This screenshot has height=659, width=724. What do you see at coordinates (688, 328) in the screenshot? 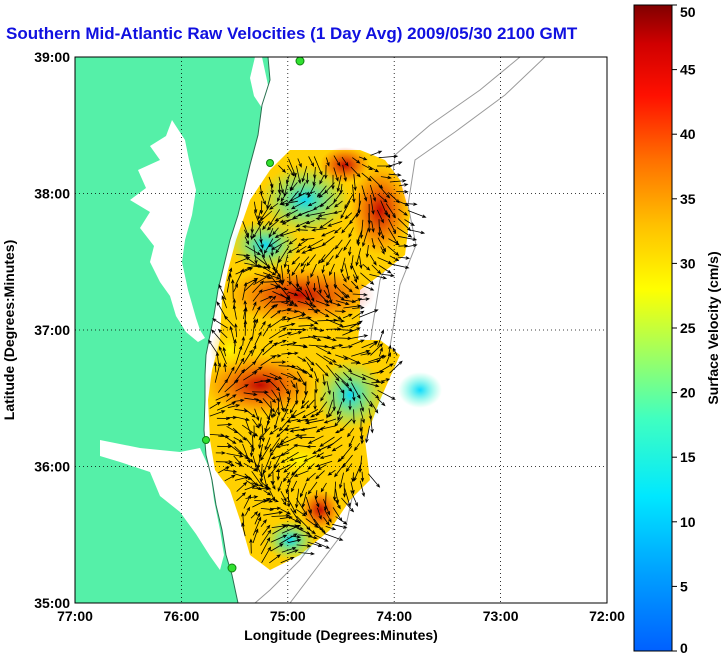
I see `colorbar-tick-label: 25` at bounding box center [688, 328].